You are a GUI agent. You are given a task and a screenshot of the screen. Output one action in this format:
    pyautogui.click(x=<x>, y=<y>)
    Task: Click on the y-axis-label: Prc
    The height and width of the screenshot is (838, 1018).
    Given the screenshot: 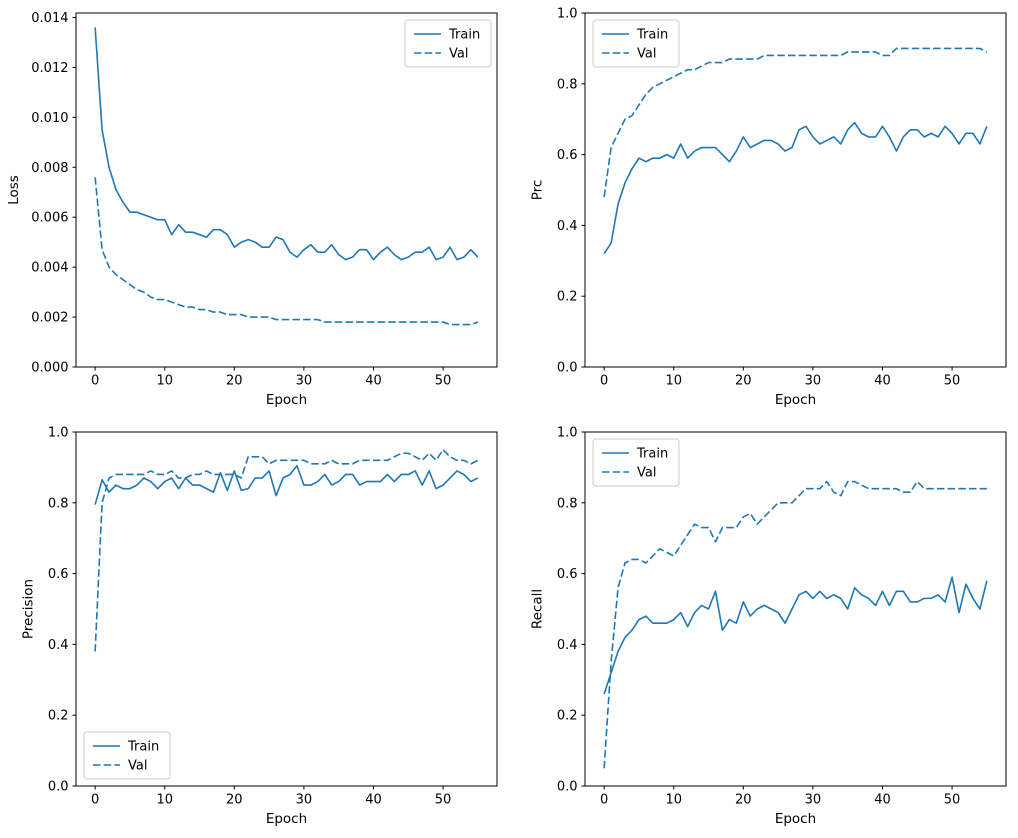 What is the action you would take?
    pyautogui.click(x=537, y=190)
    